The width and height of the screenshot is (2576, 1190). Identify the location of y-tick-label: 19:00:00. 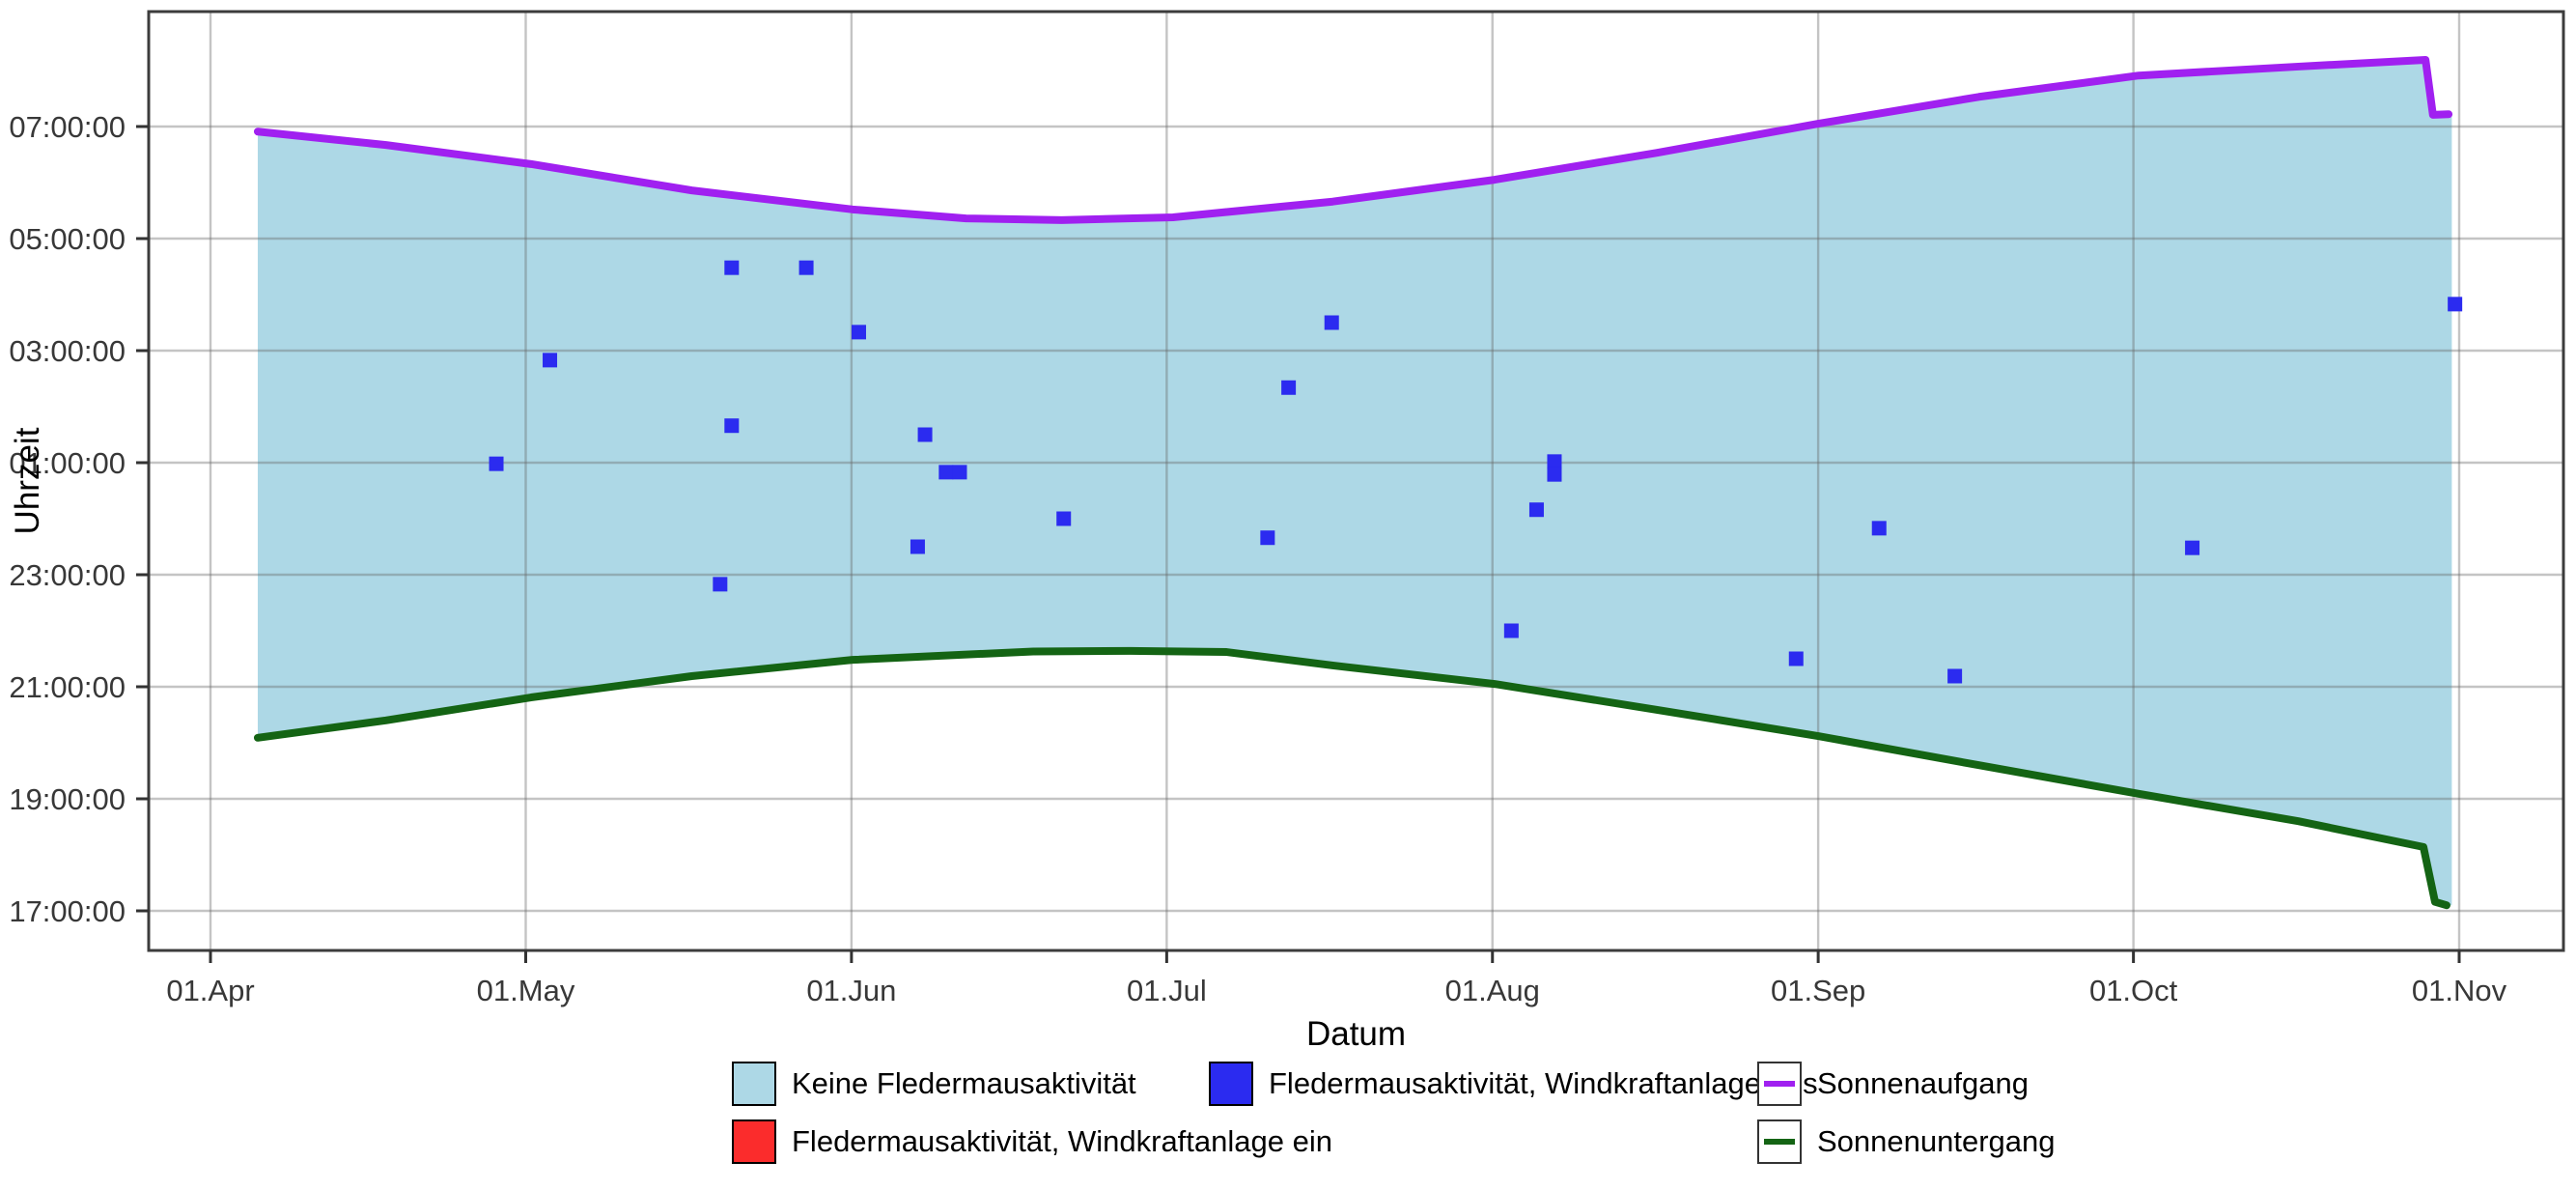
(68, 799).